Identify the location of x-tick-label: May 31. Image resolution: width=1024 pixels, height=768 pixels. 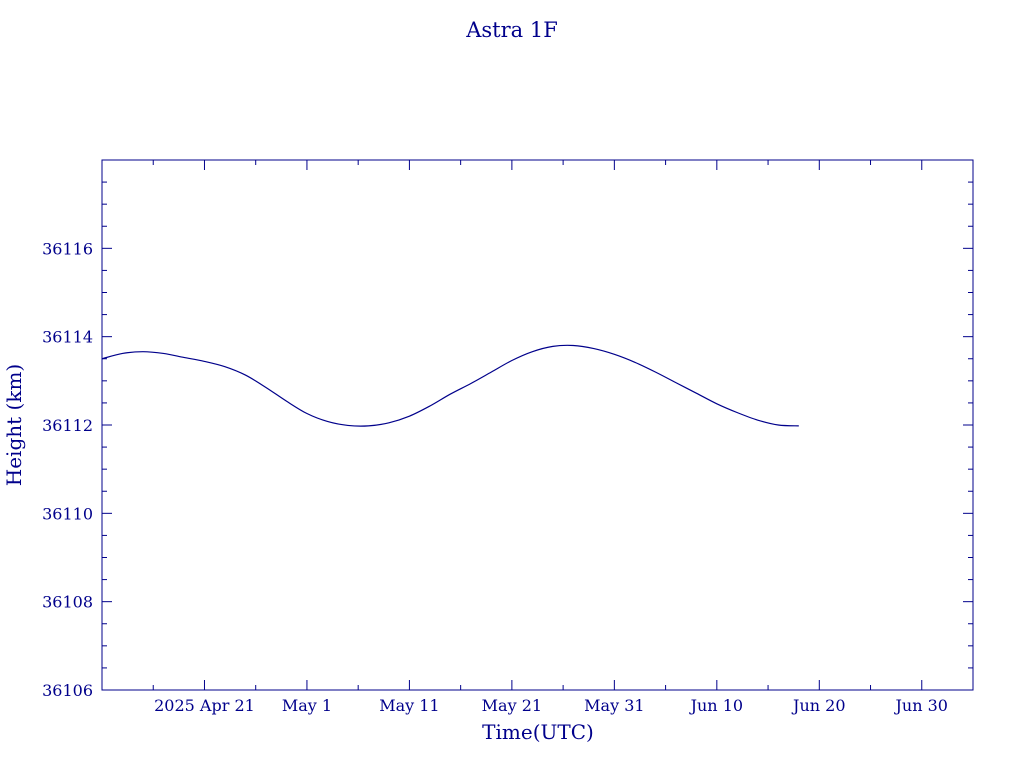
(614, 705).